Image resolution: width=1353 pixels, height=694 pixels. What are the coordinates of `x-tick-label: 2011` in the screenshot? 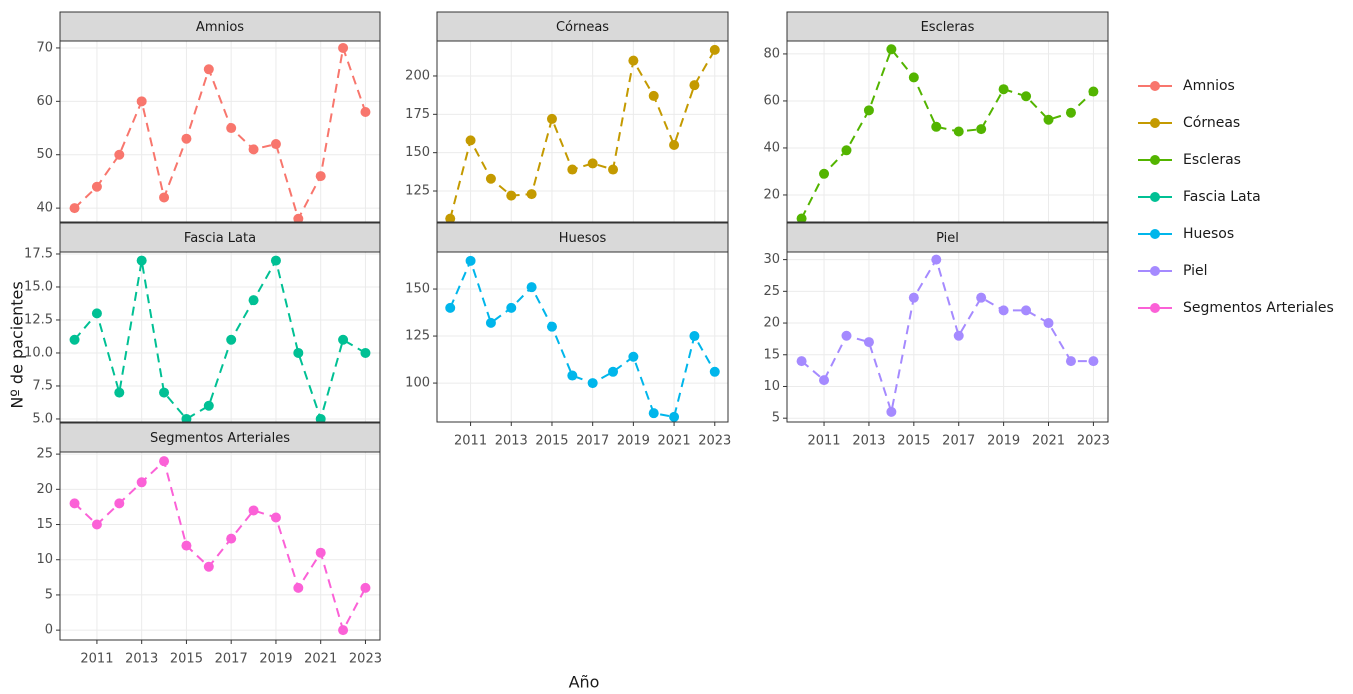 It's located at (823, 441).